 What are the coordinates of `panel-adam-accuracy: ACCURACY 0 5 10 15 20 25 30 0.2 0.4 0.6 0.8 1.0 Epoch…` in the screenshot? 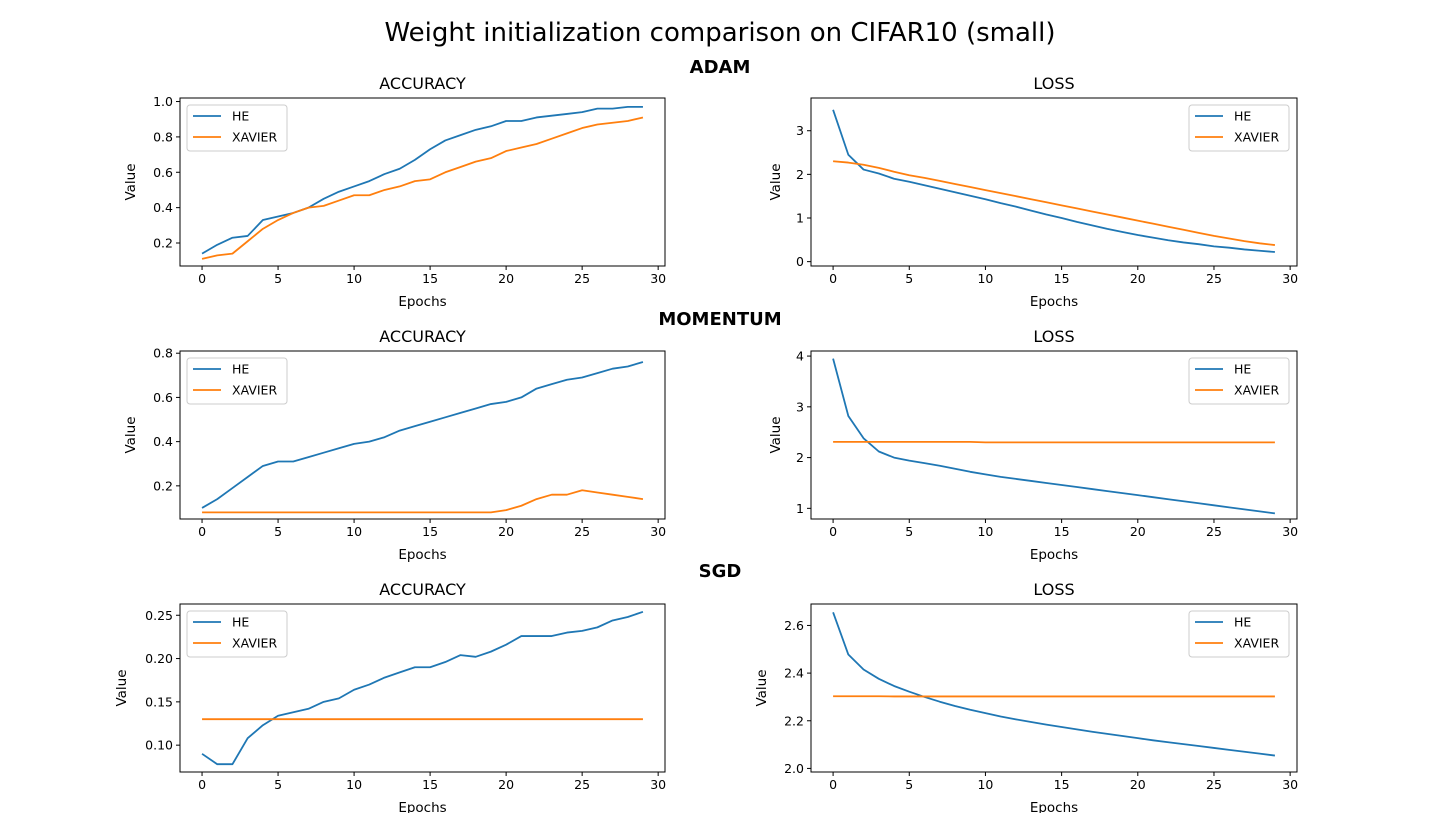 It's located at (394, 192).